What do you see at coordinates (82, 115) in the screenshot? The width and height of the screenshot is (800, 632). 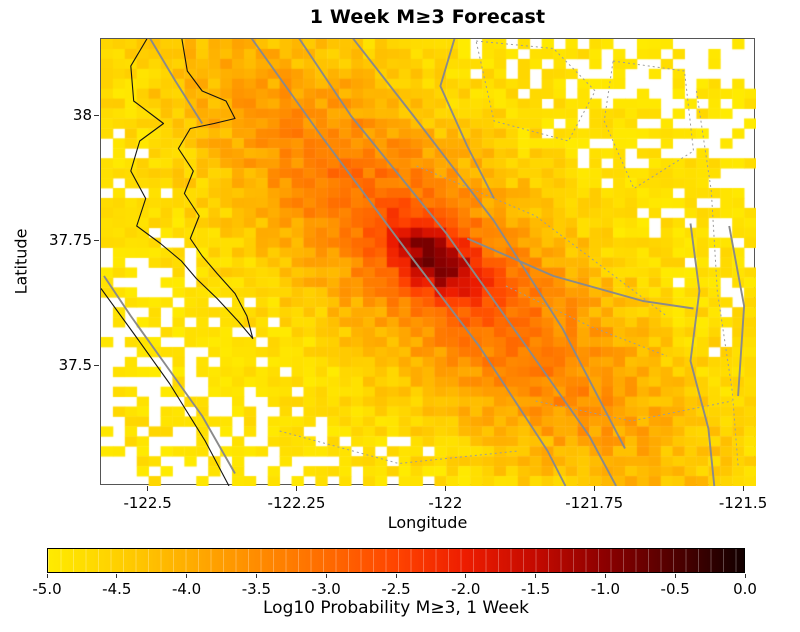 I see `y-tick-label: 38` at bounding box center [82, 115].